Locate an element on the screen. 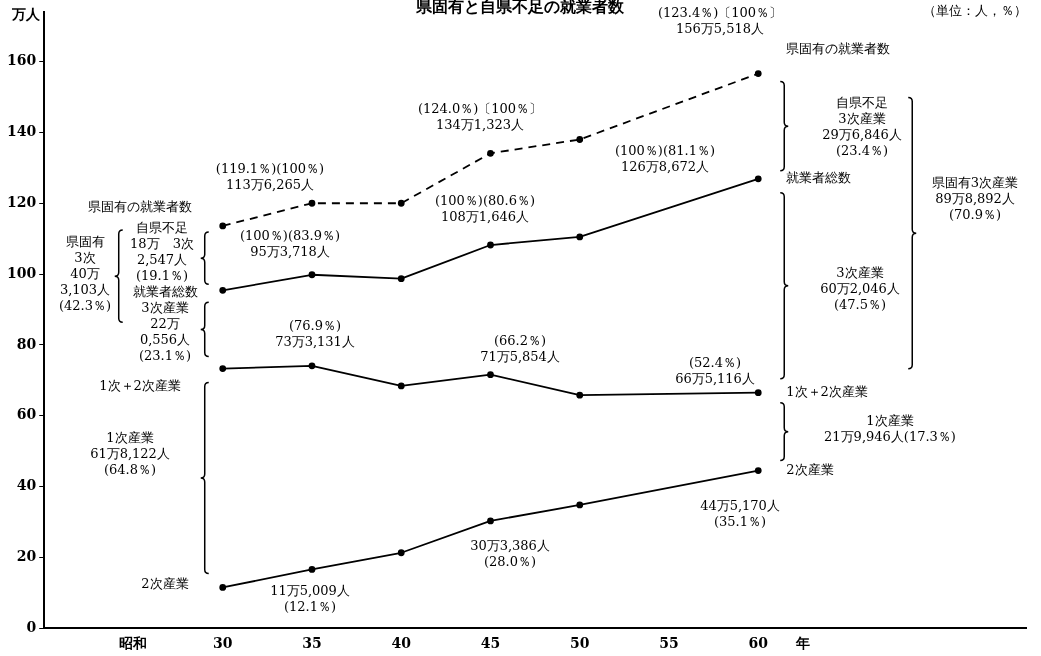 The width and height of the screenshot is (1041, 656). y-tick-label: 20 is located at coordinates (26, 556).